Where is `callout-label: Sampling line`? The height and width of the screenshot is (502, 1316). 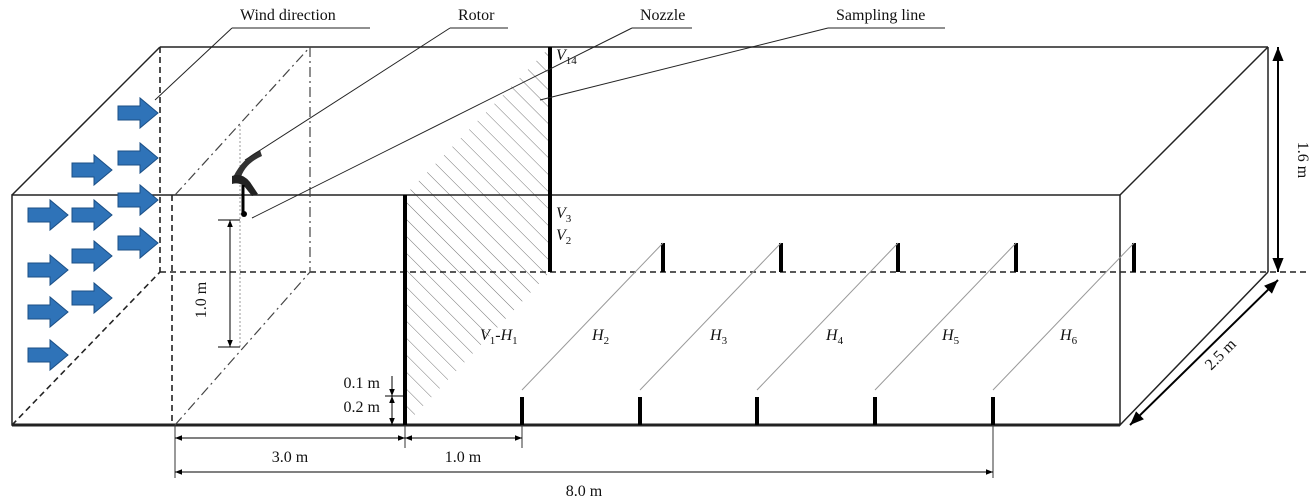
callout-label: Sampling line is located at coordinates (880, 15).